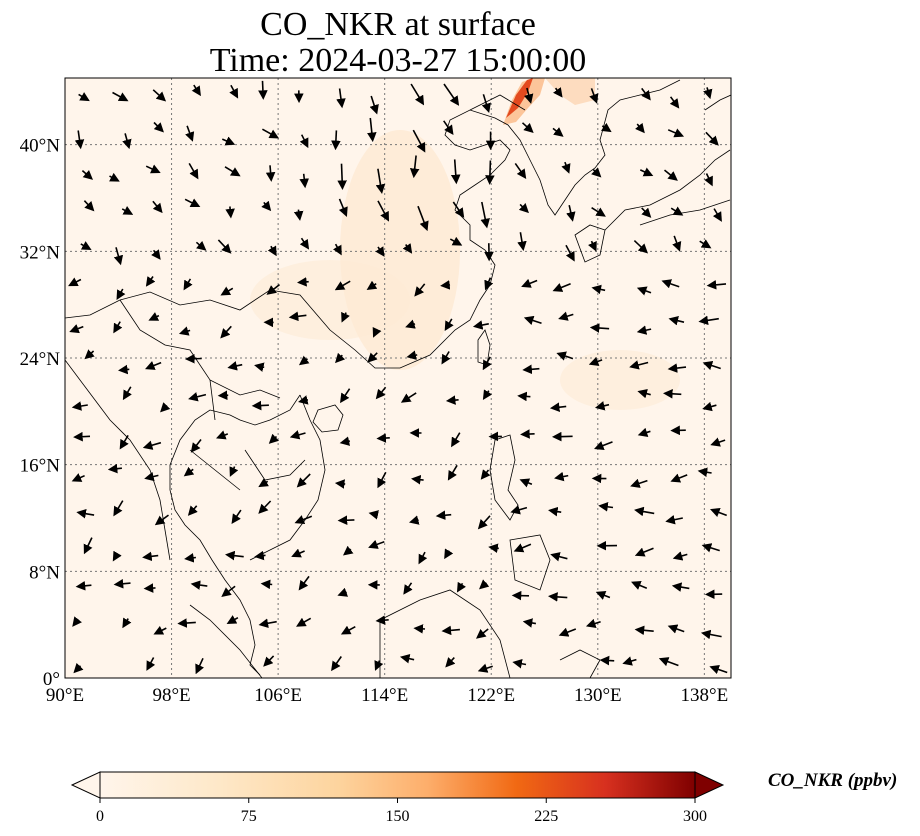 This screenshot has width=920, height=836. I want to click on island-sumatra, so click(226, 641).